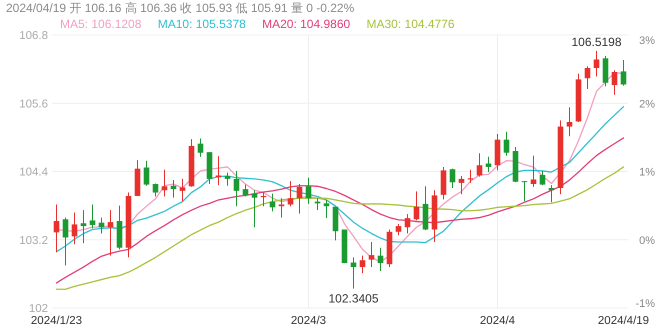 This screenshot has width=659, height=328. I want to click on y-tick-label: 104.4, so click(34, 172).